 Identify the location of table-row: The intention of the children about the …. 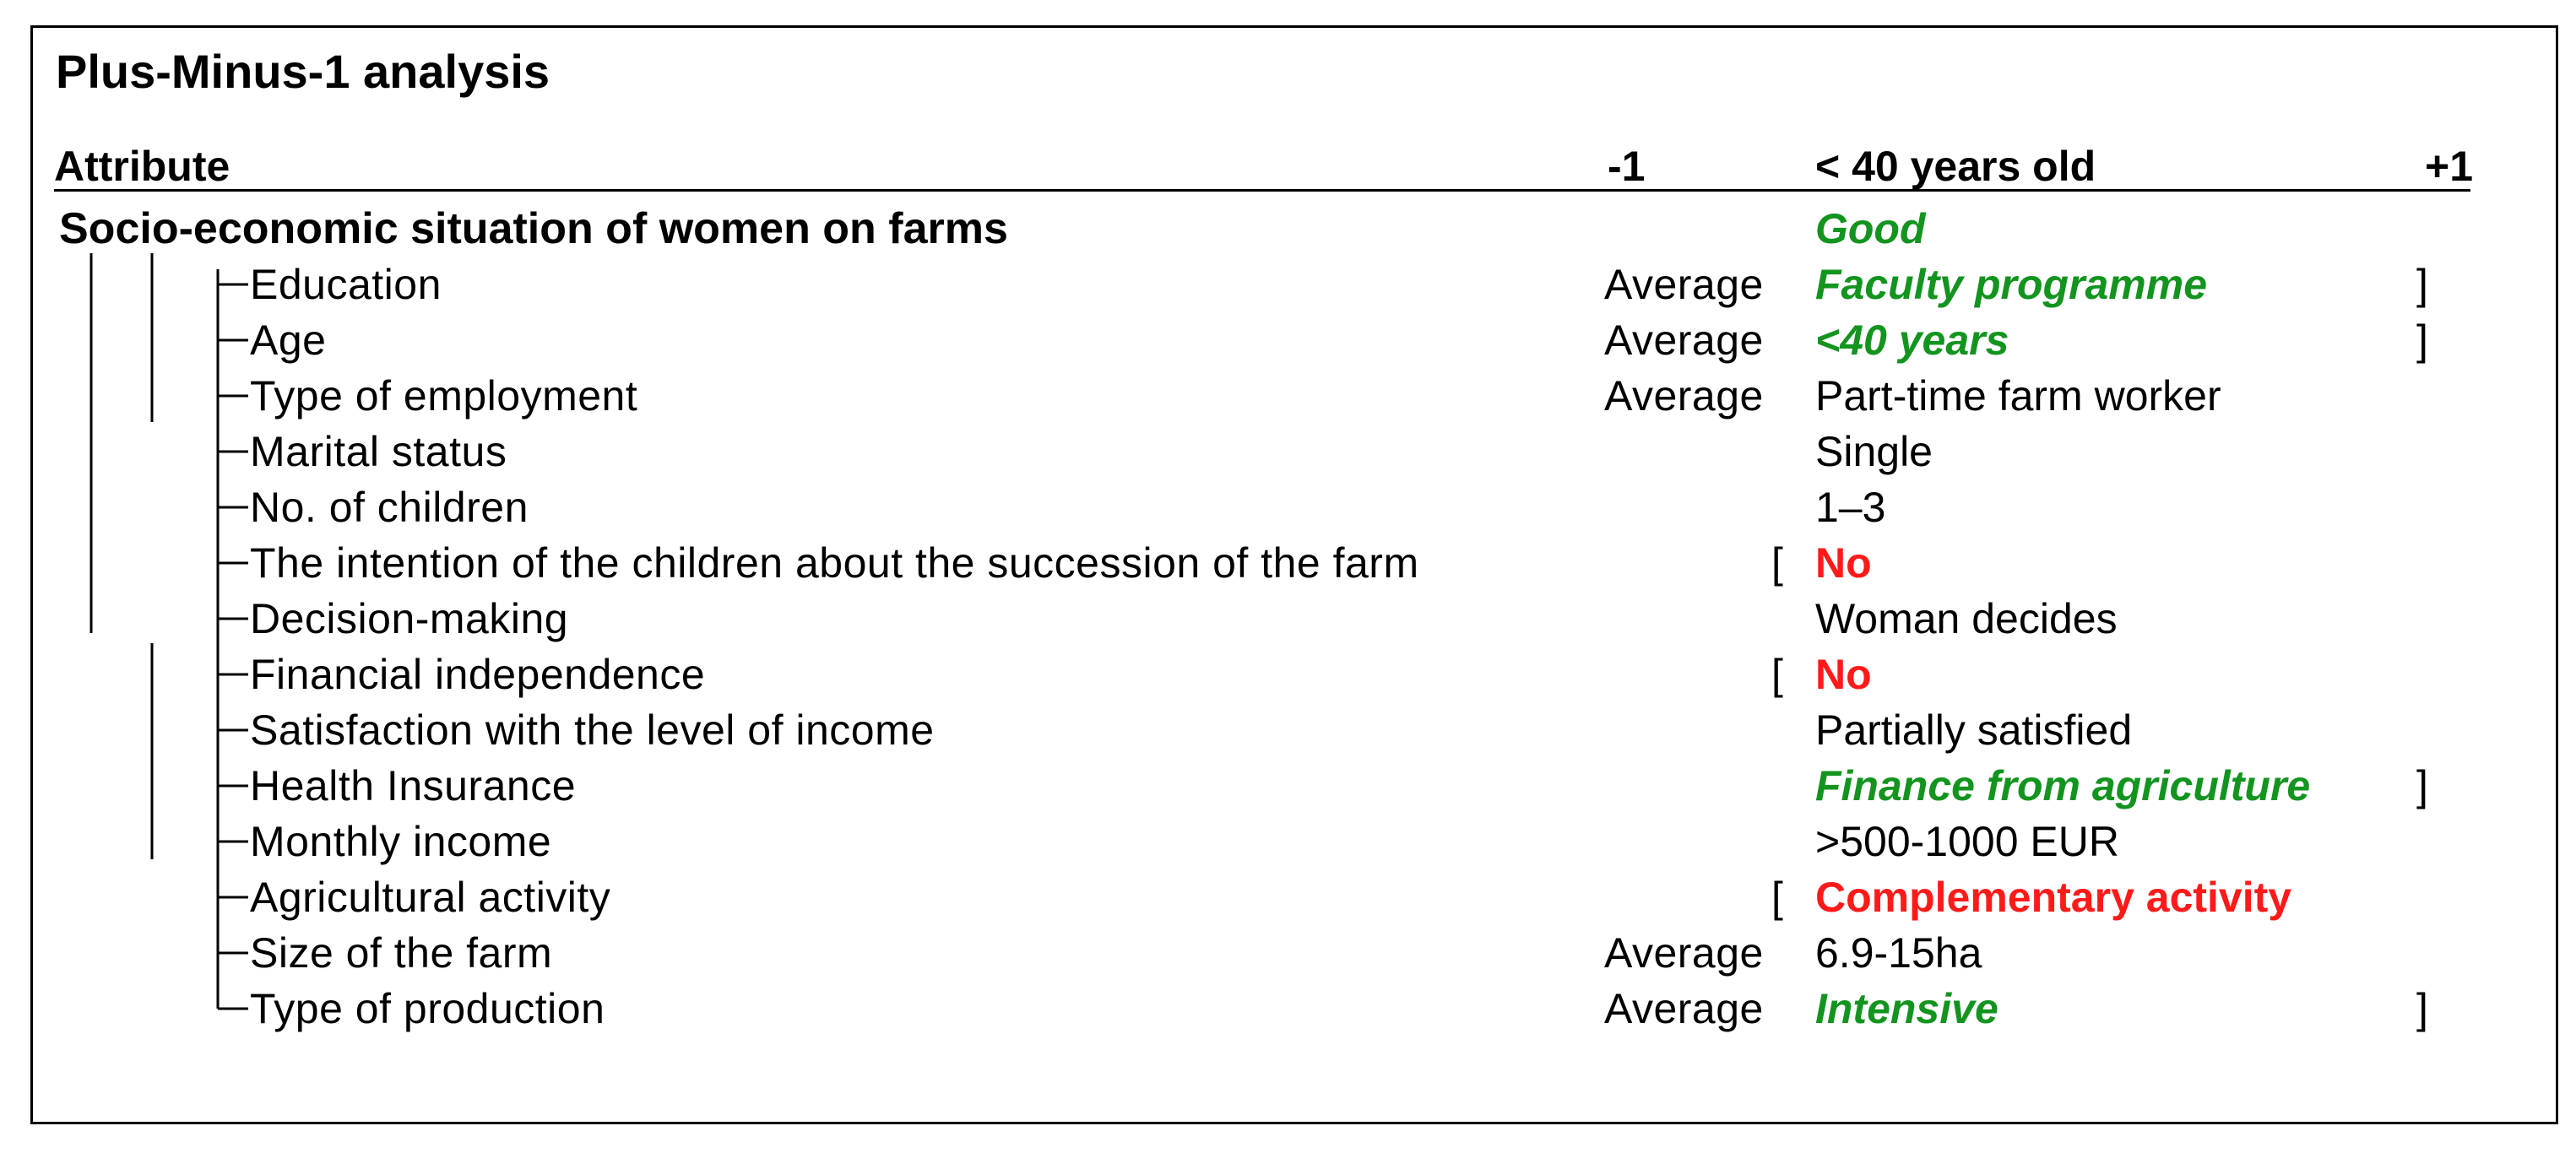
(1288, 563).